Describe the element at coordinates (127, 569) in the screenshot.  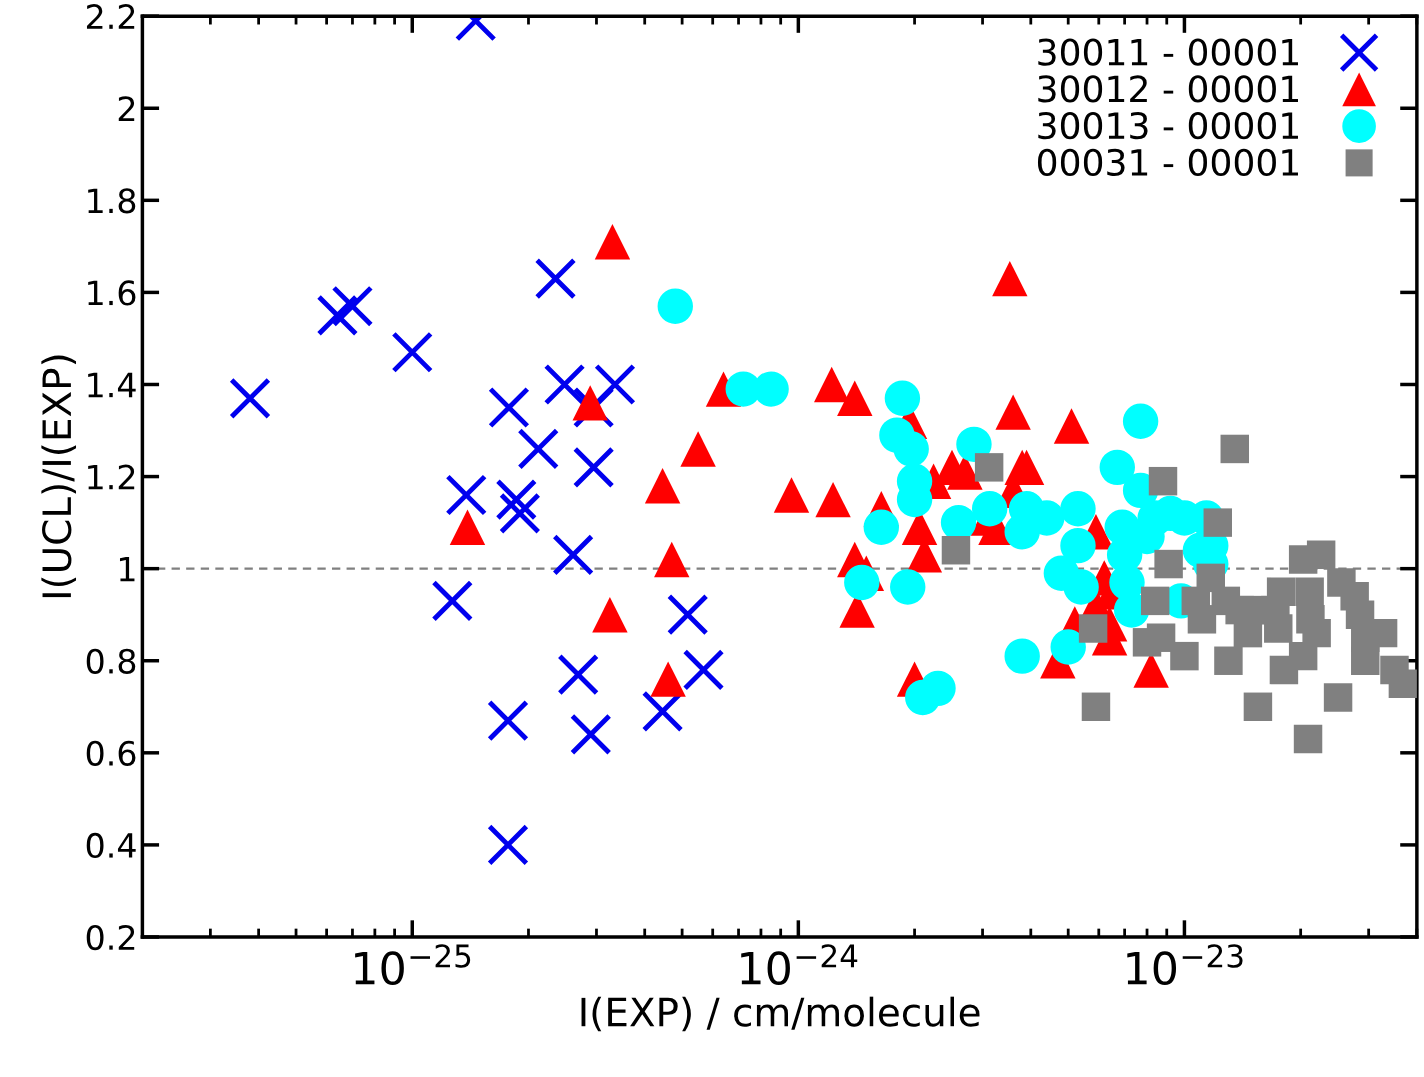
I see `y-tick-label: 1` at that location.